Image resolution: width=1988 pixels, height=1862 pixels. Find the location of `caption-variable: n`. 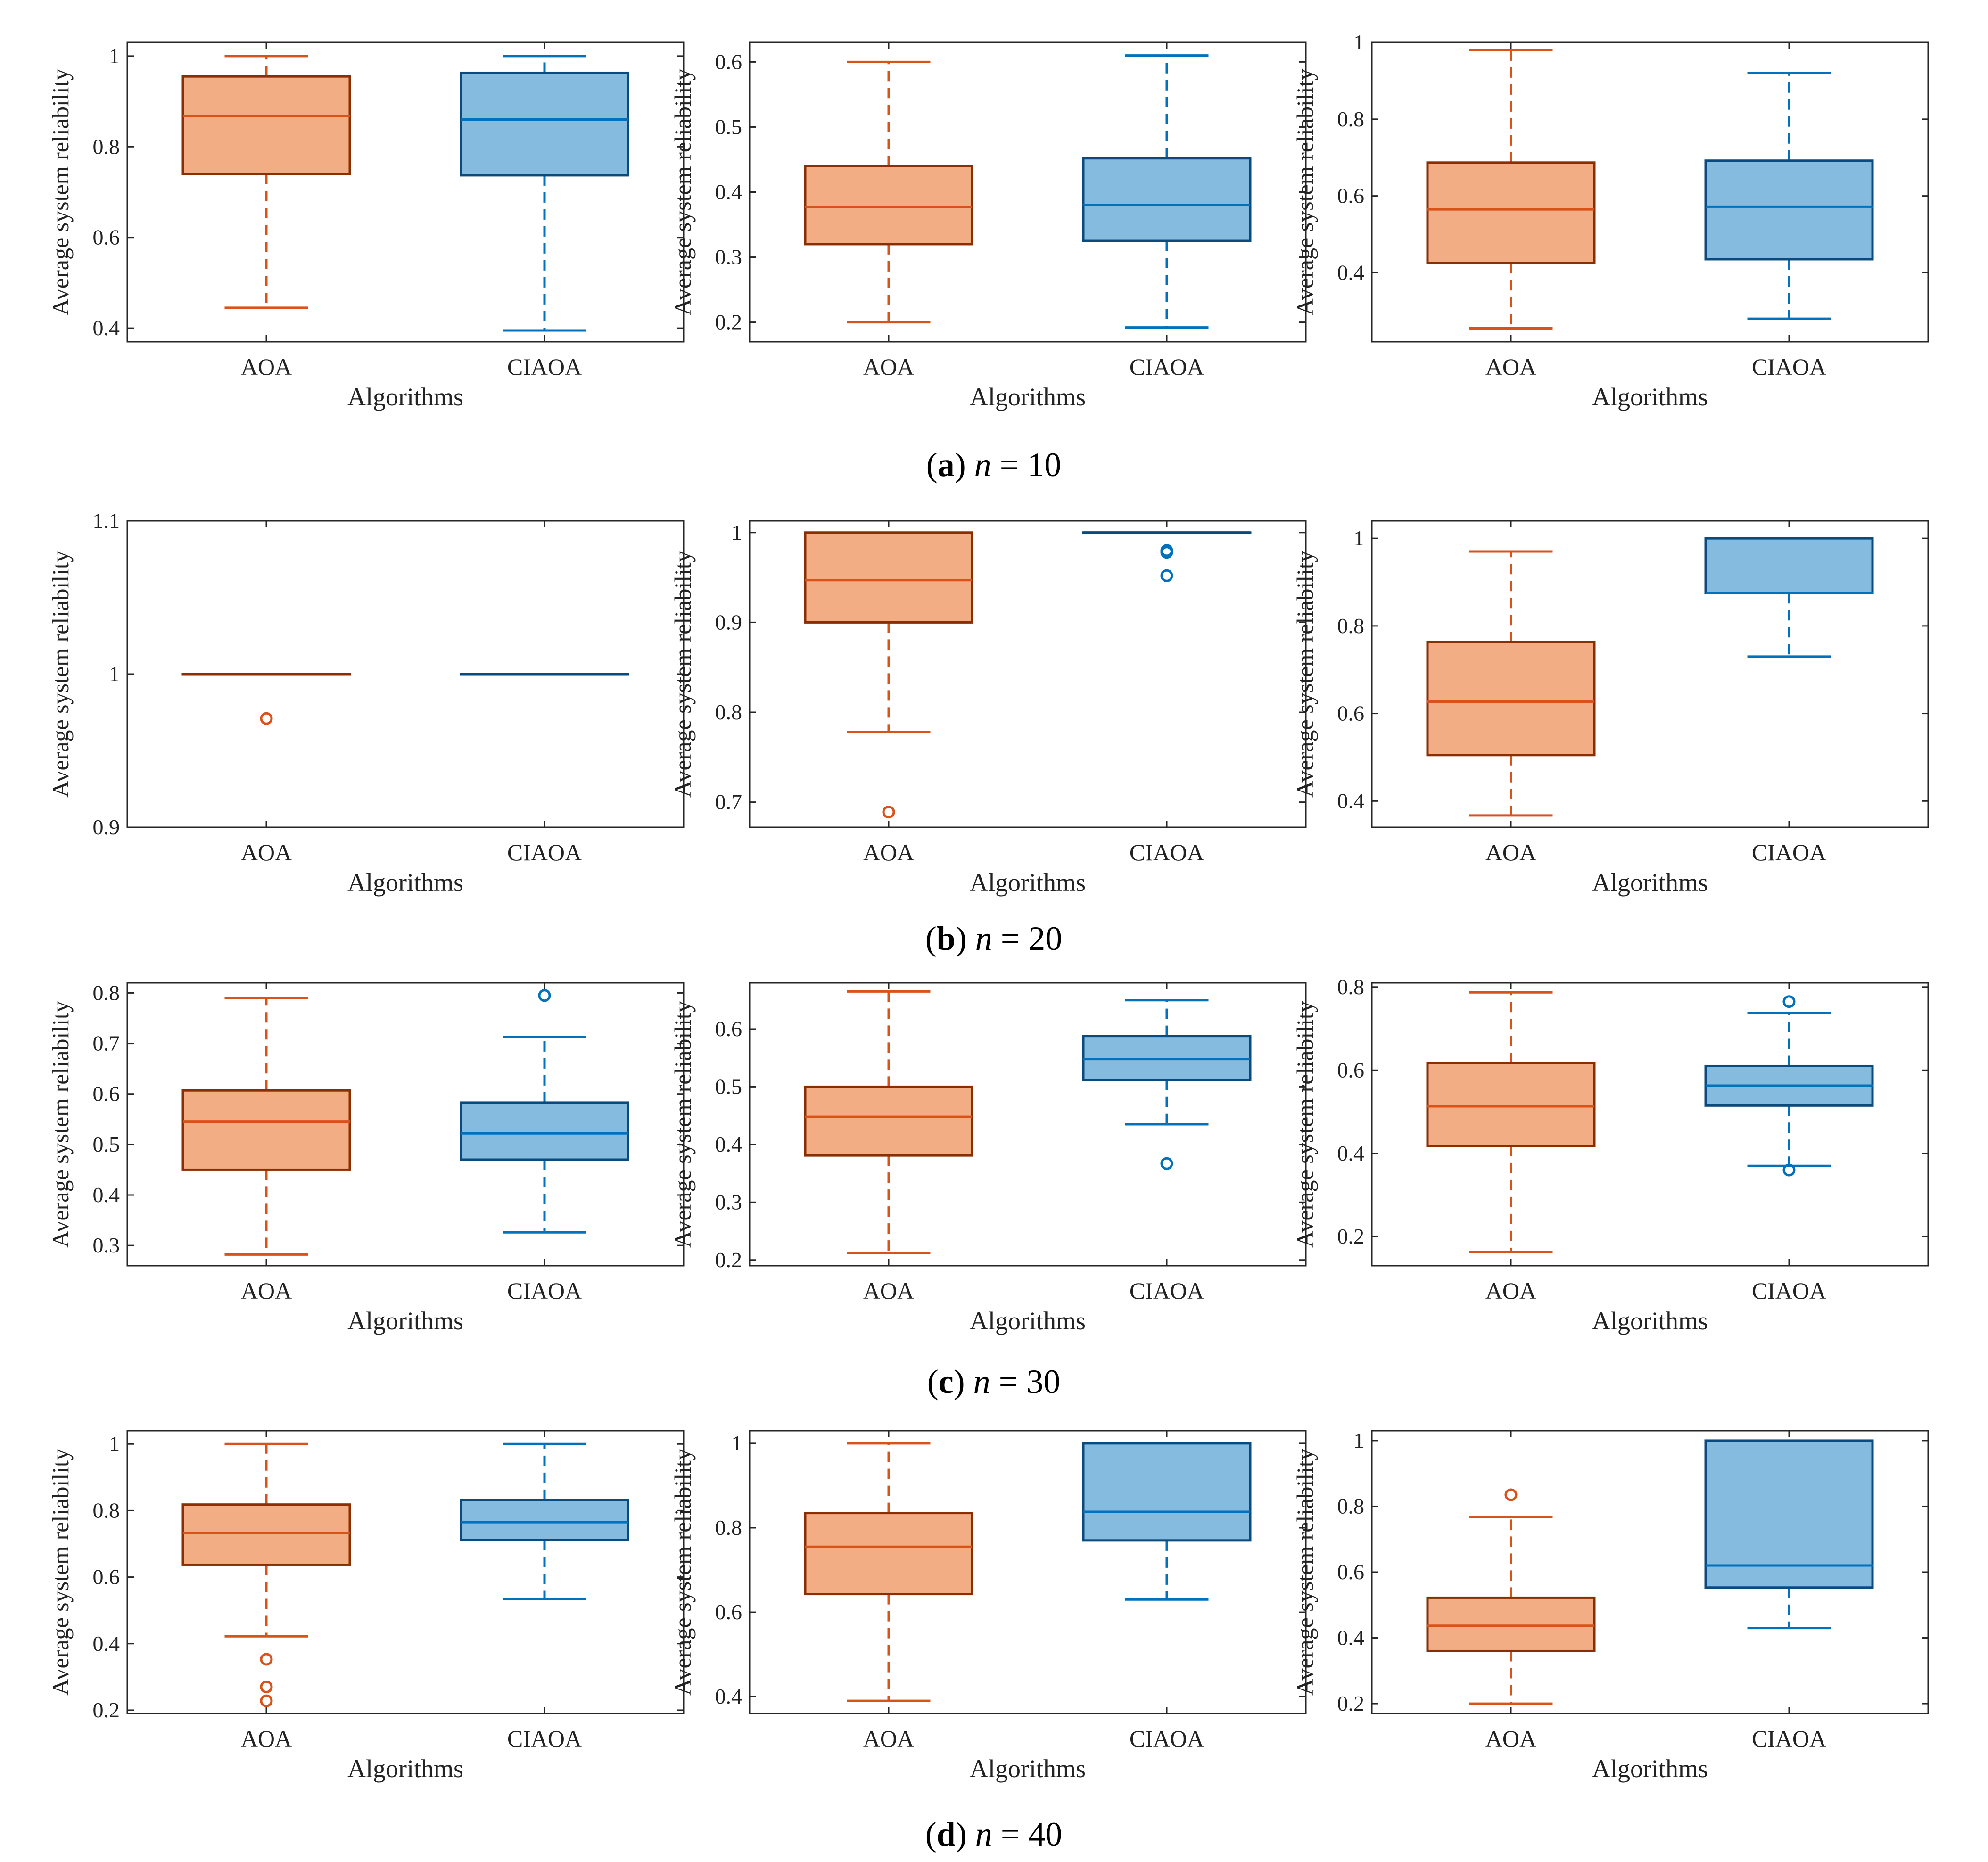

caption-variable: n is located at coordinates (984, 1834).